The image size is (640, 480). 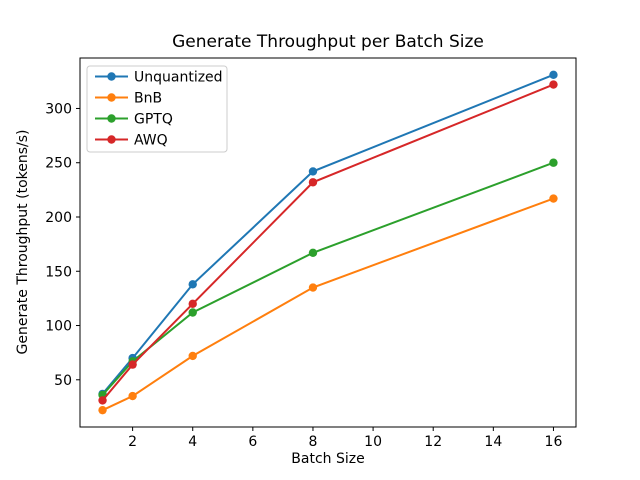 What do you see at coordinates (151, 141) in the screenshot?
I see `legend-label-awq: AWQ` at bounding box center [151, 141].